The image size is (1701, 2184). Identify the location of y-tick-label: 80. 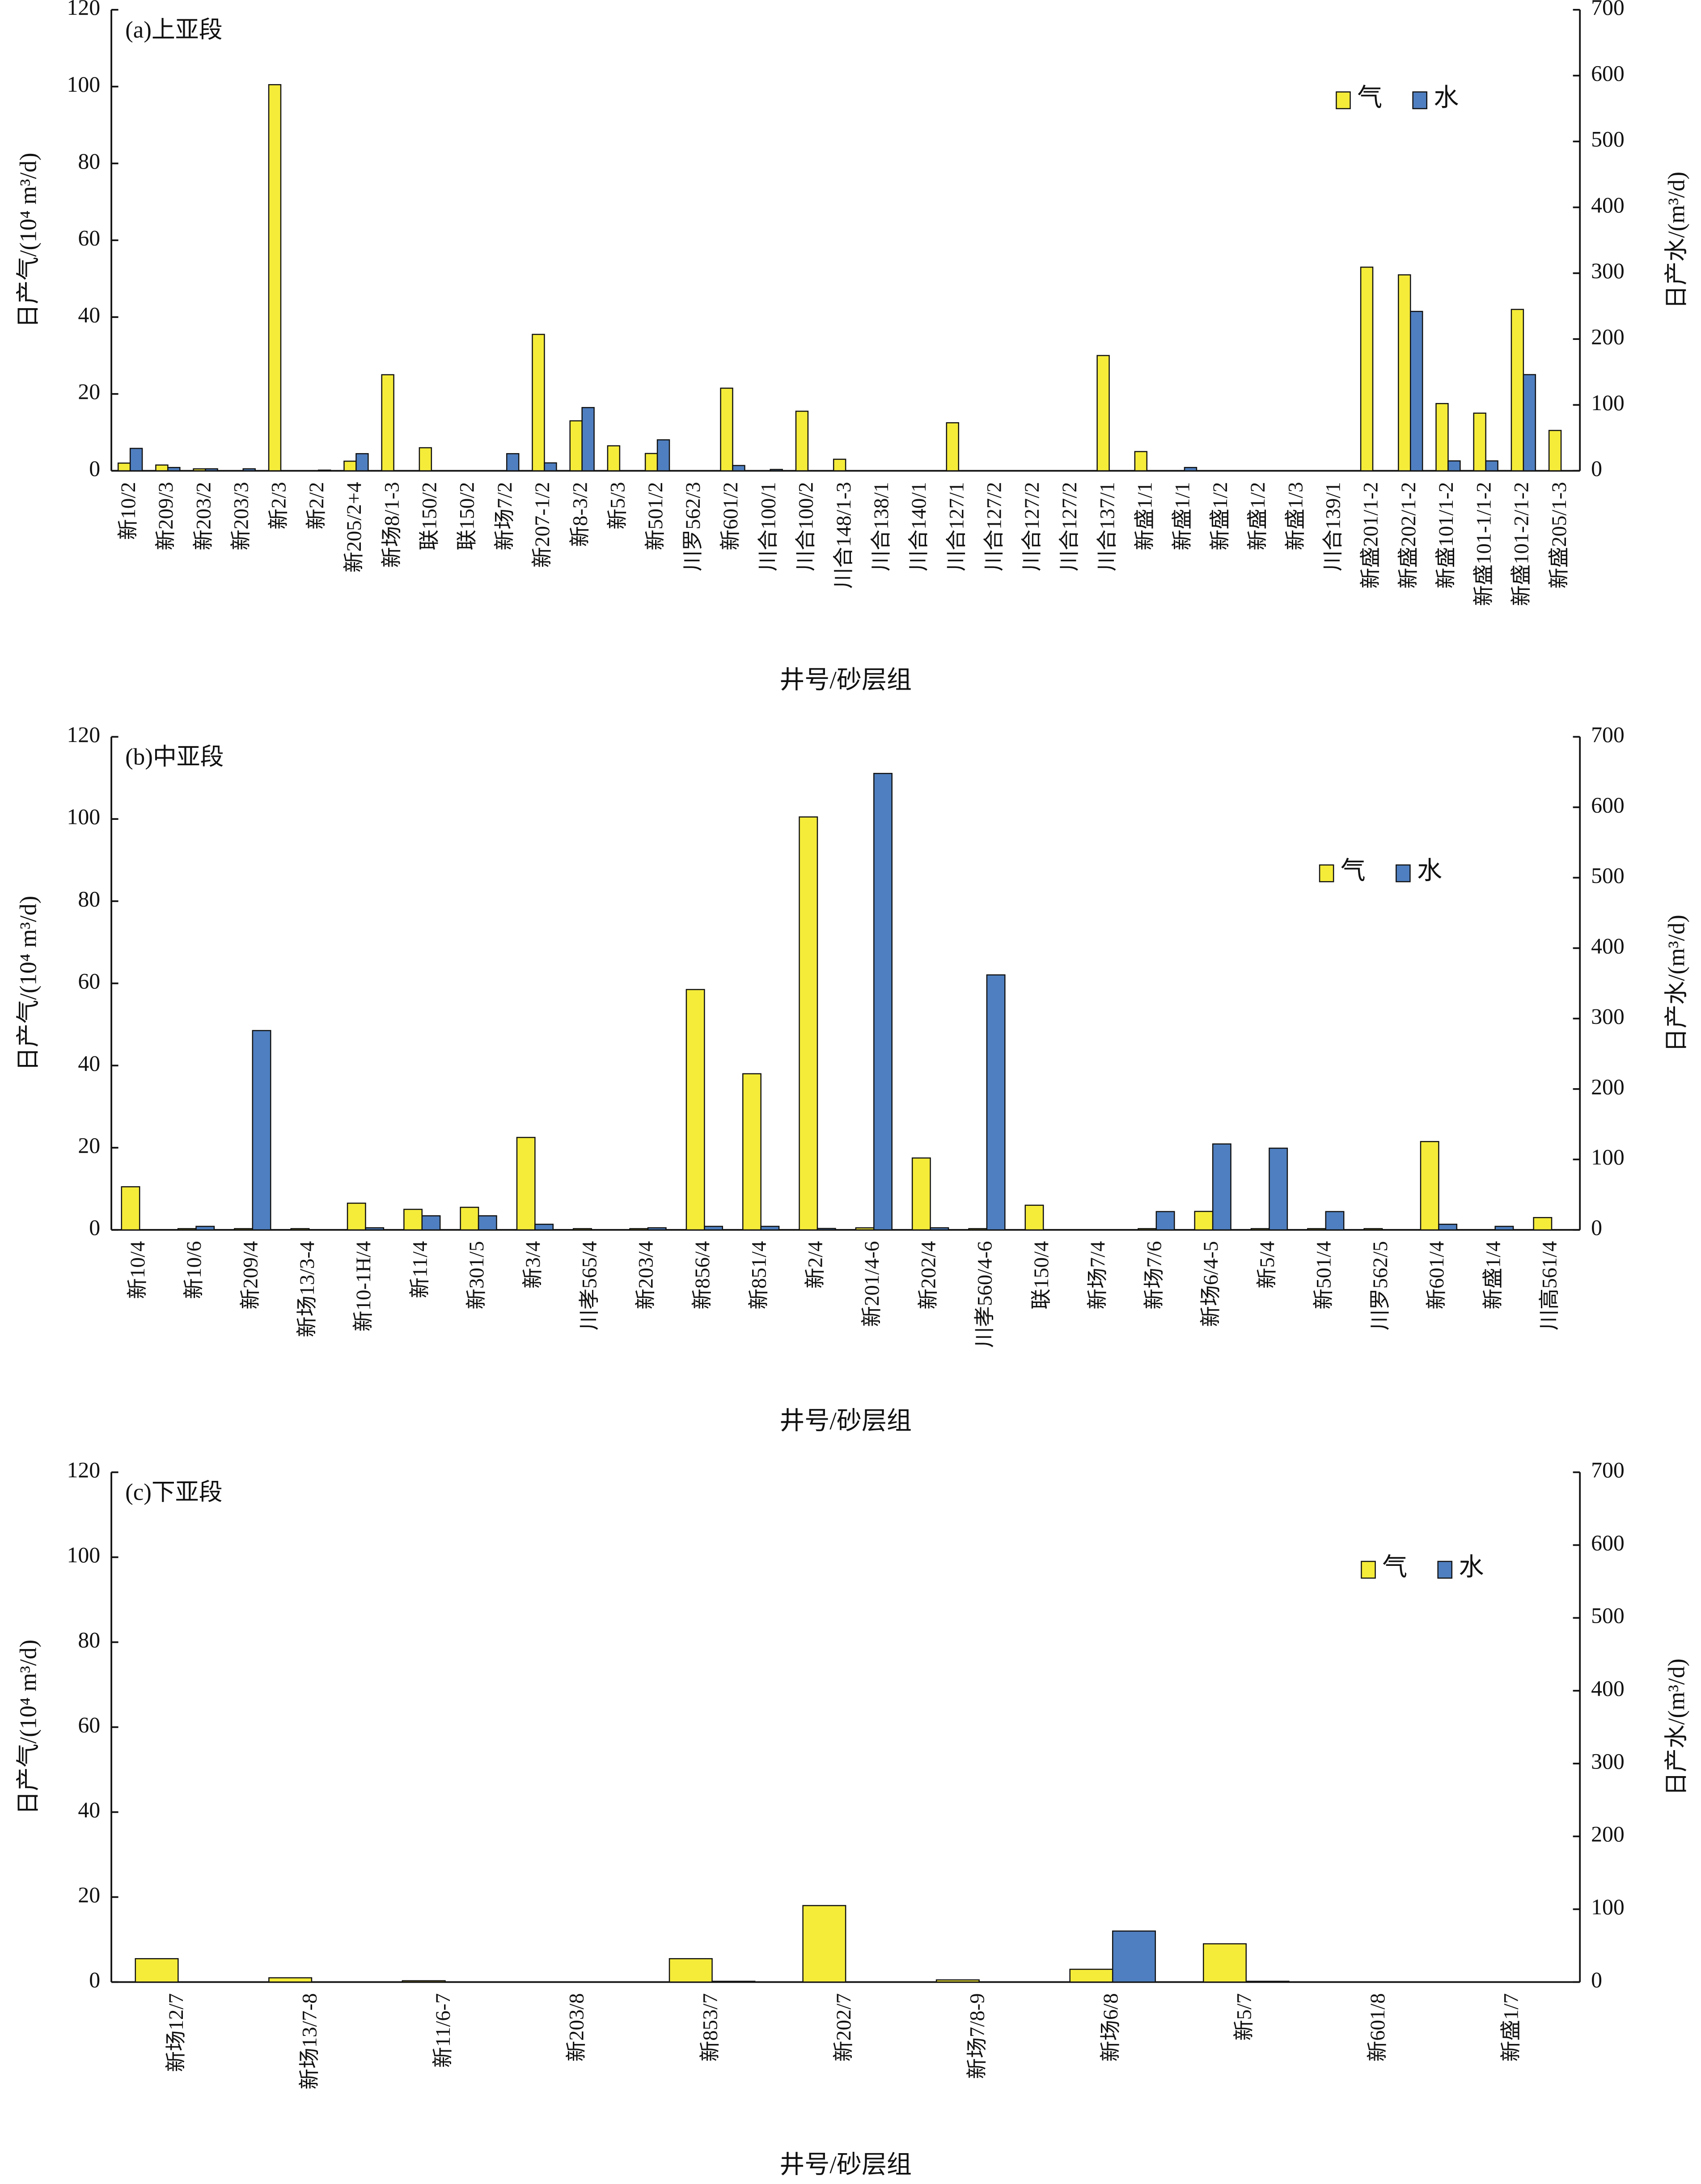
(89, 1640).